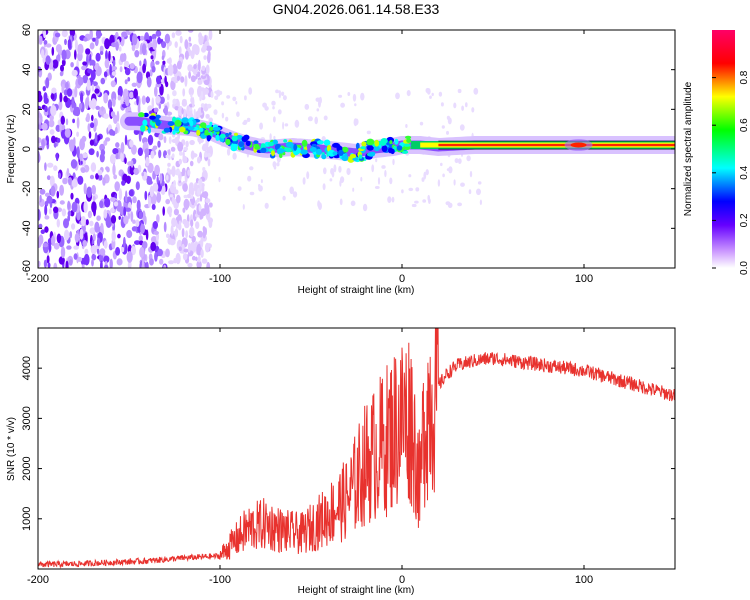  I want to click on x-tick-label: 100, so click(584, 580).